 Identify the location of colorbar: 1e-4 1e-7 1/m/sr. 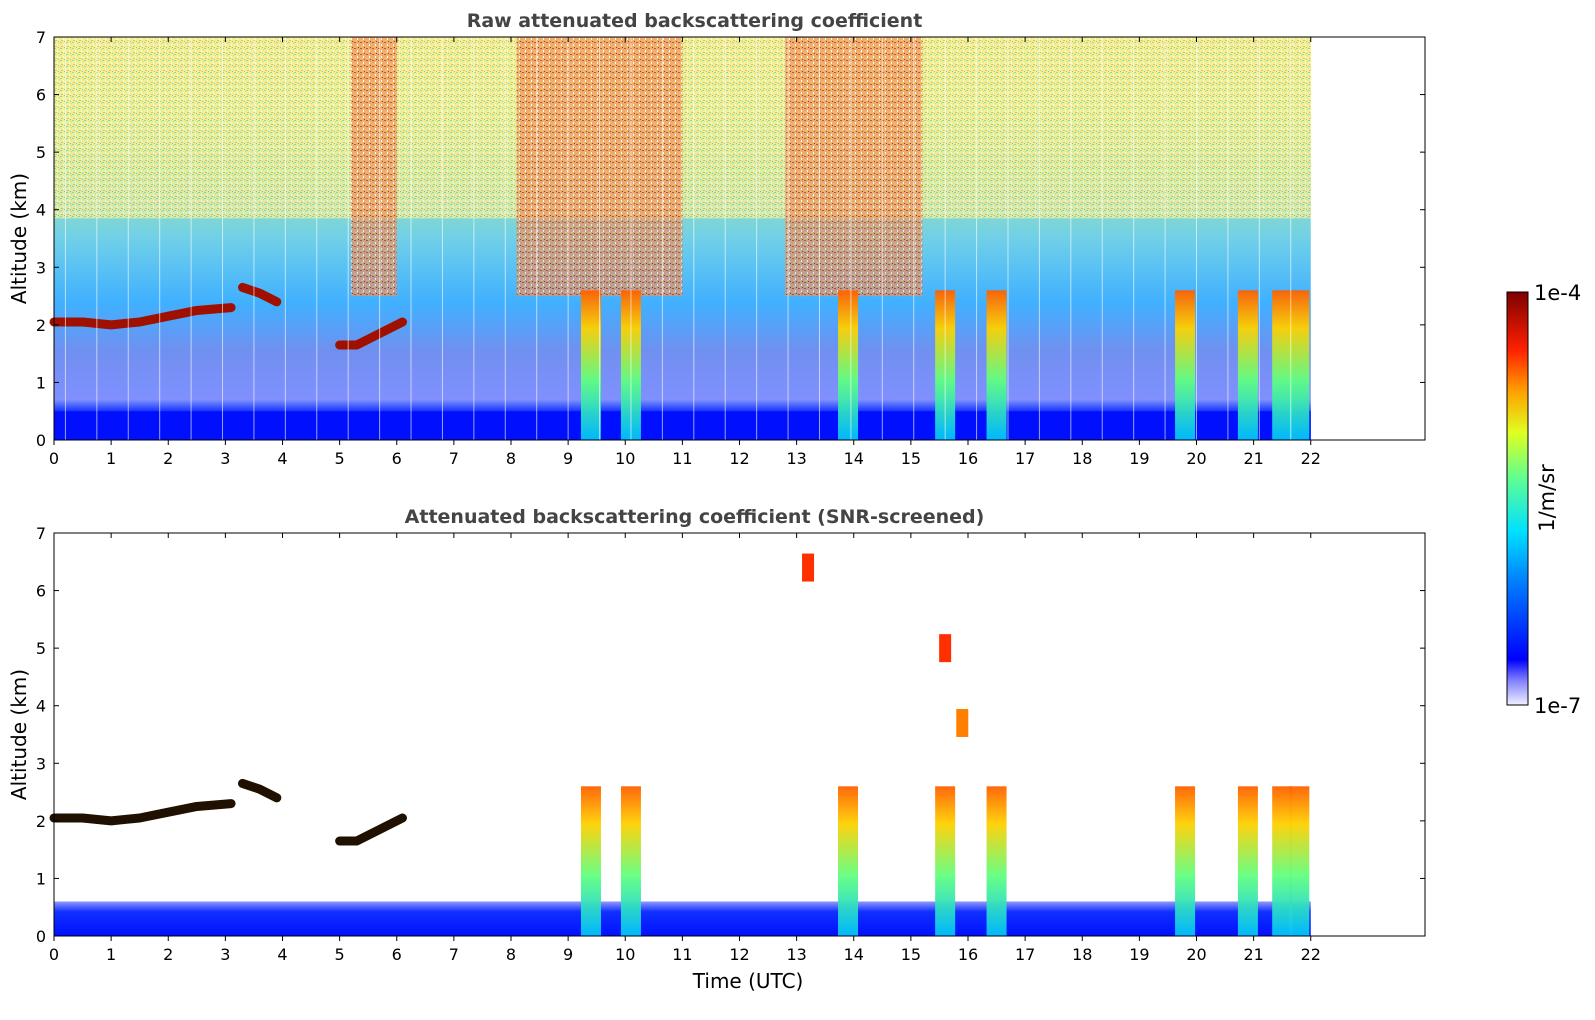
(1543, 499).